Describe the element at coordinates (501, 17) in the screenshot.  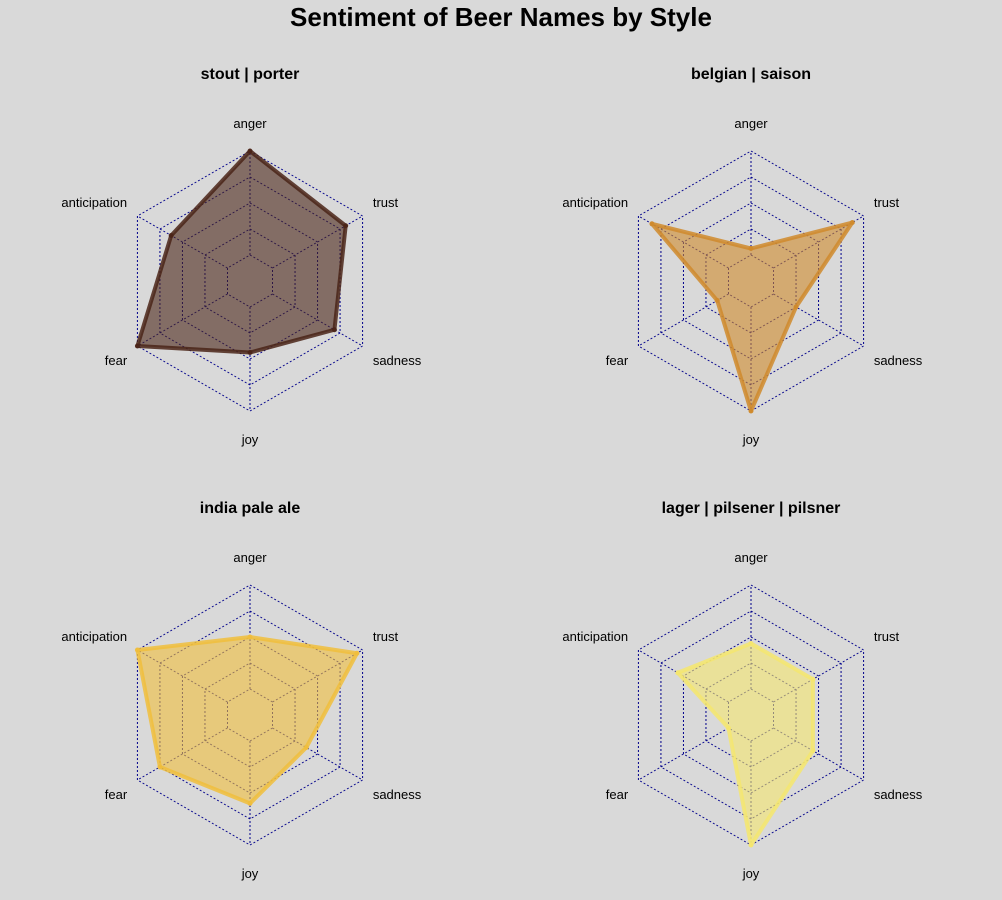
I see `chart-title: Sentiment of Beer Names by Style` at that location.